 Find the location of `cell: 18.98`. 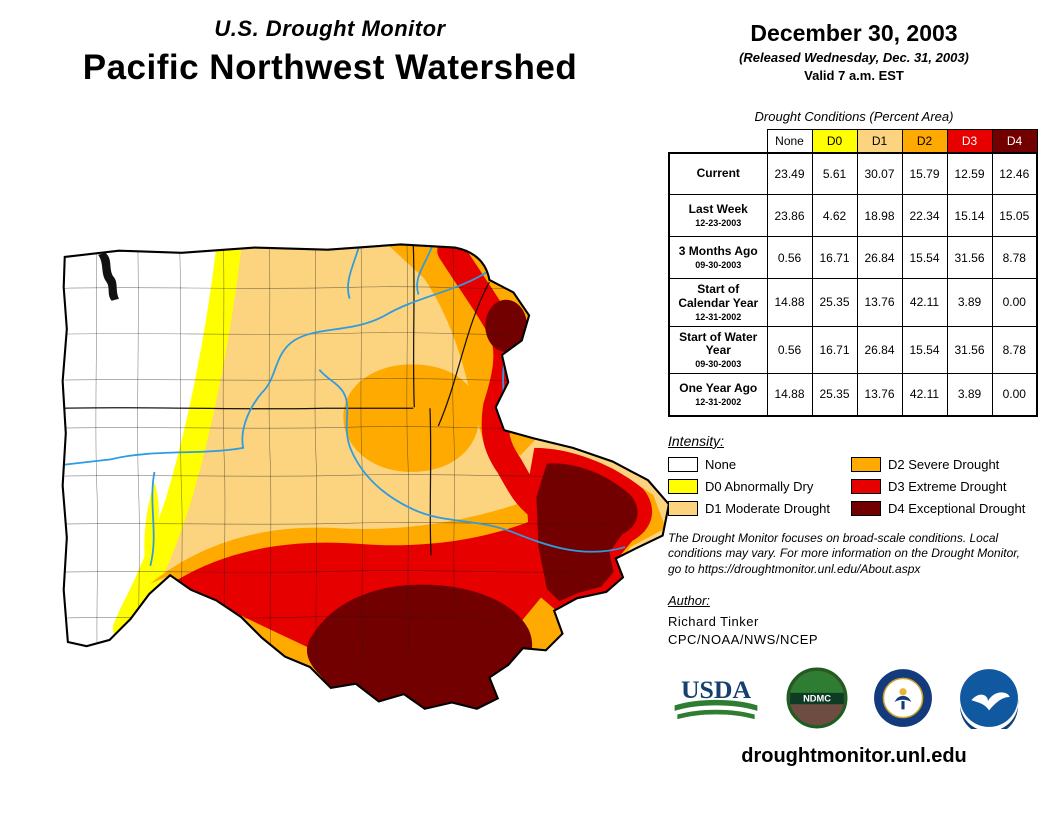

cell: 18.98 is located at coordinates (879, 215).